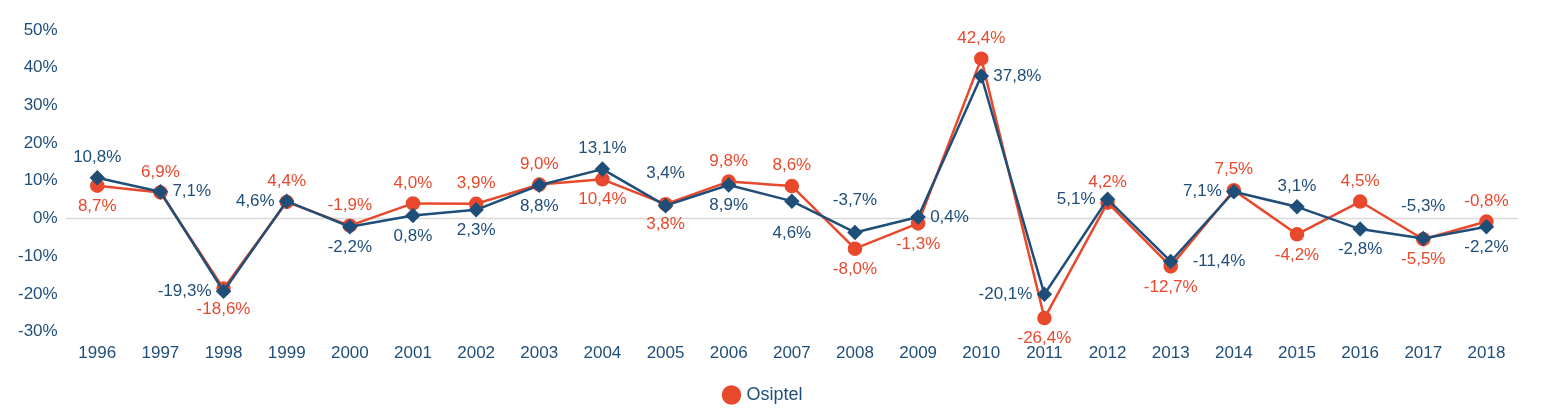  What do you see at coordinates (1423, 205) in the screenshot?
I see `data-label: -5,3%` at bounding box center [1423, 205].